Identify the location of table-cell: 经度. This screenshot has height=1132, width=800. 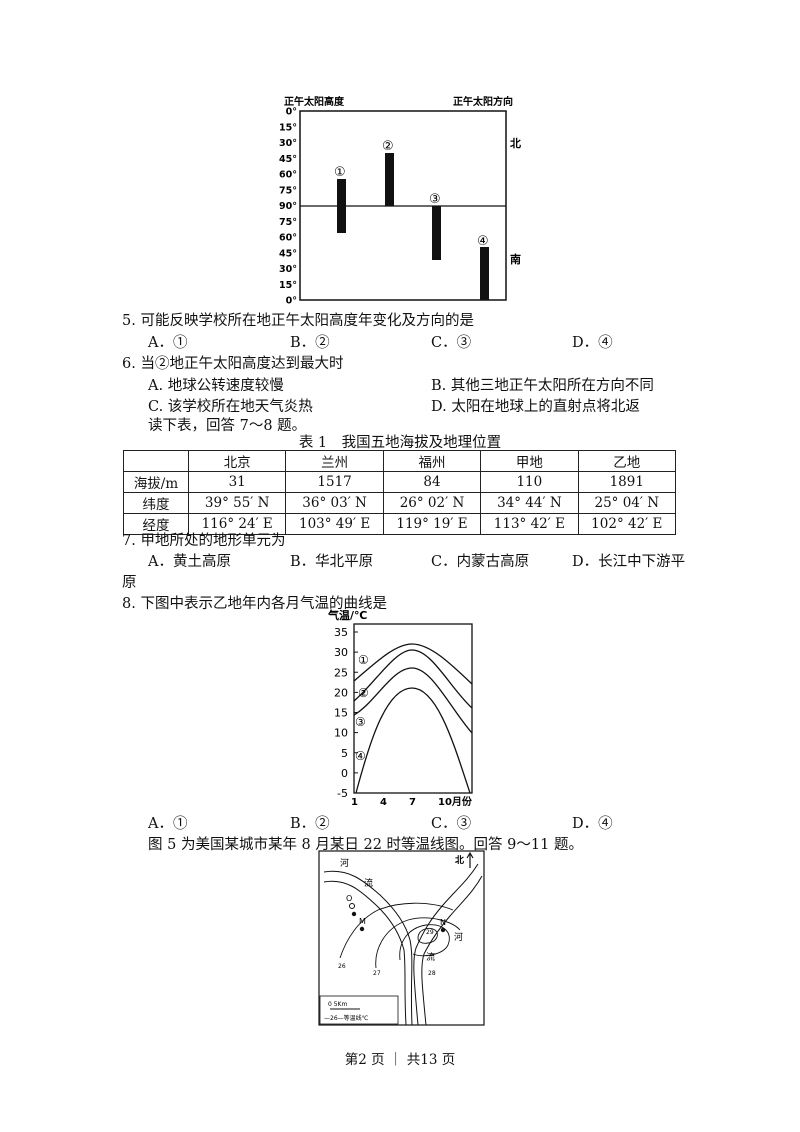
(156, 524).